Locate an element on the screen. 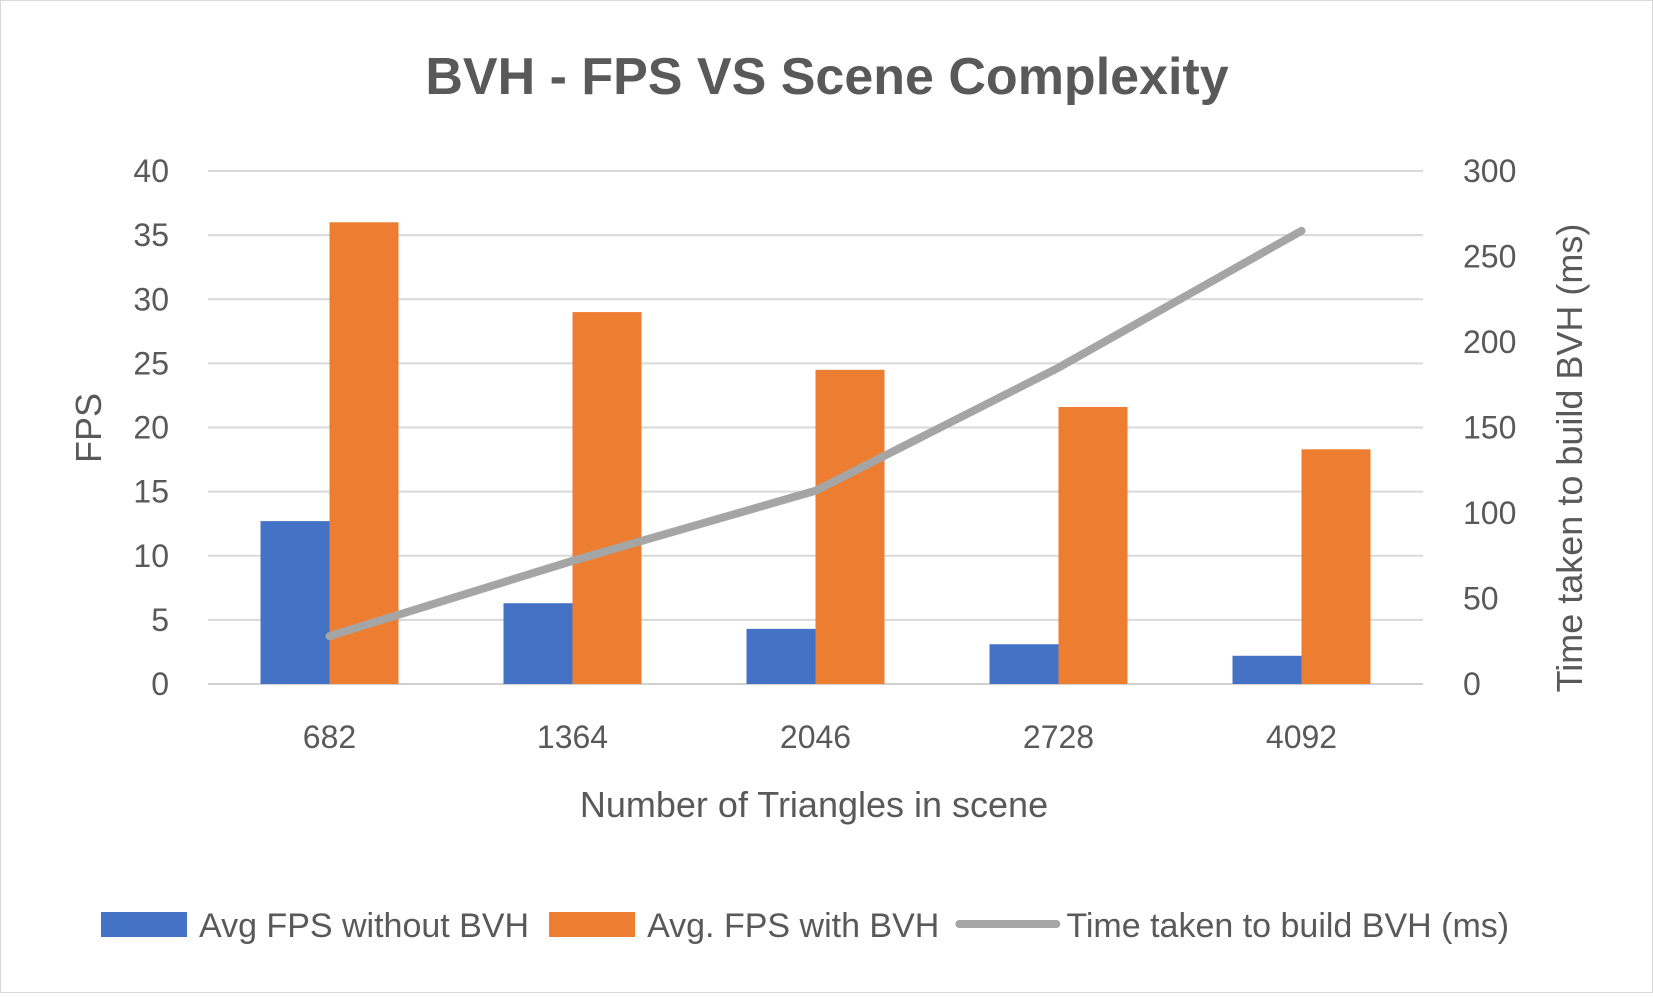 The height and width of the screenshot is (997, 1653). y2-tick-label: 100 is located at coordinates (1489, 513).